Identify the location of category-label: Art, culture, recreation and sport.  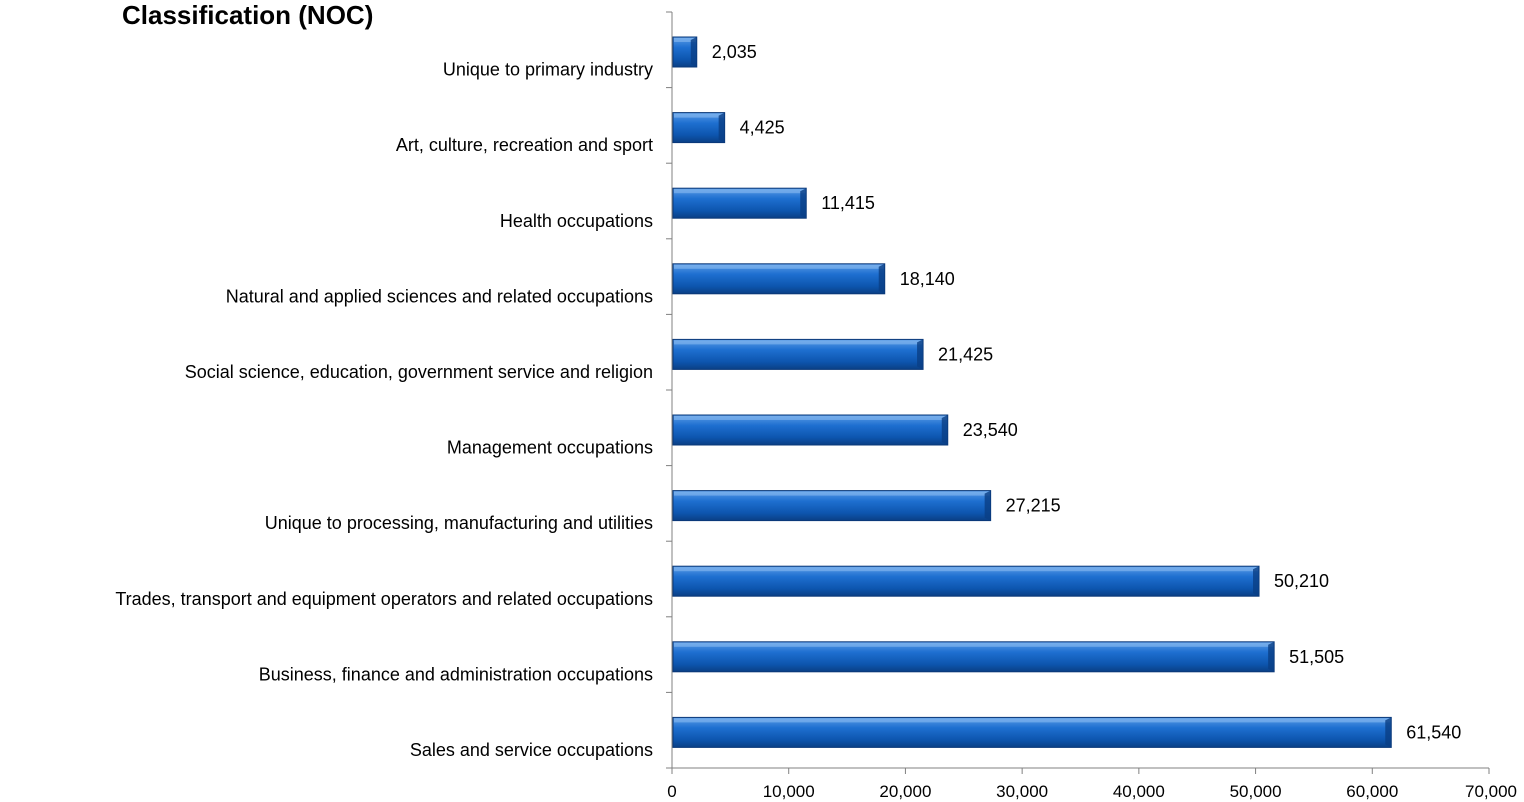
(524, 145).